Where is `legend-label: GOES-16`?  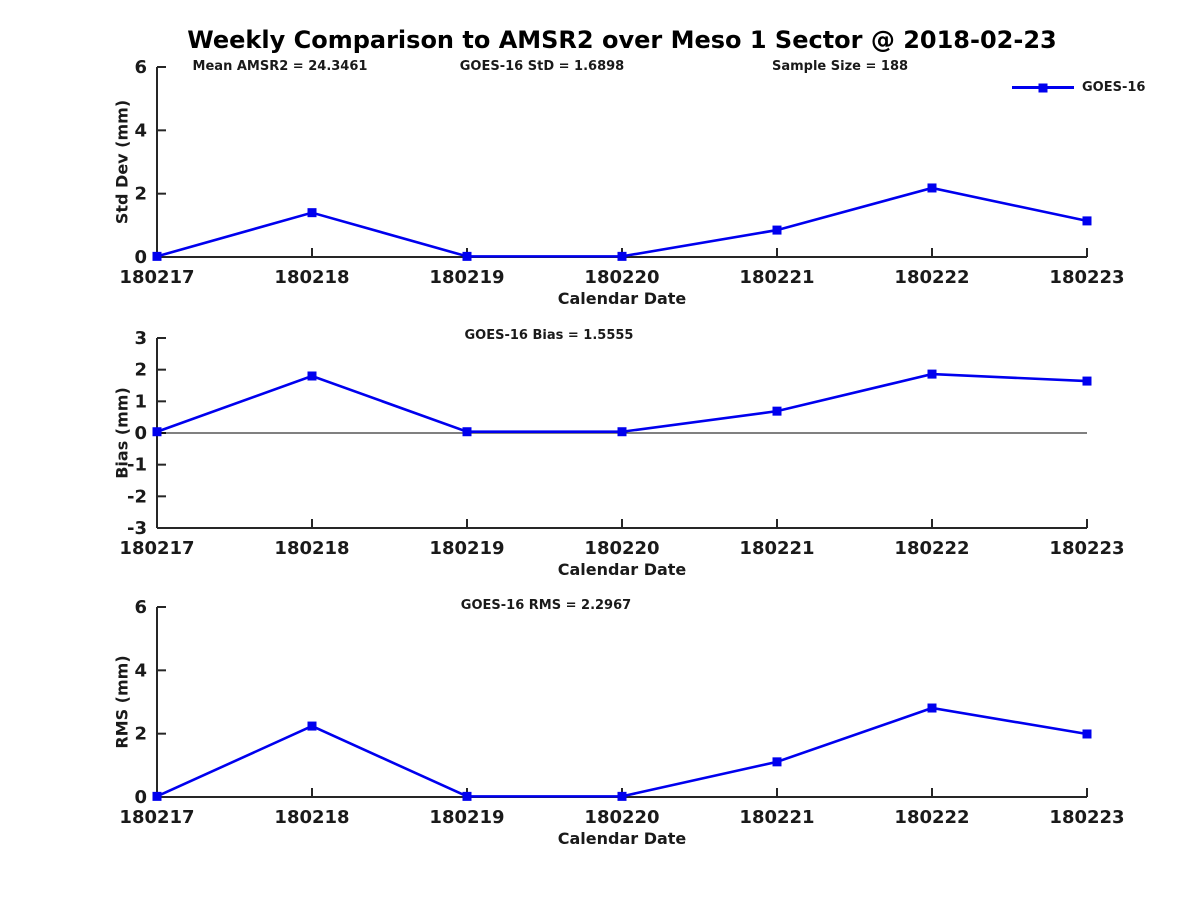 legend-label: GOES-16 is located at coordinates (1114, 87).